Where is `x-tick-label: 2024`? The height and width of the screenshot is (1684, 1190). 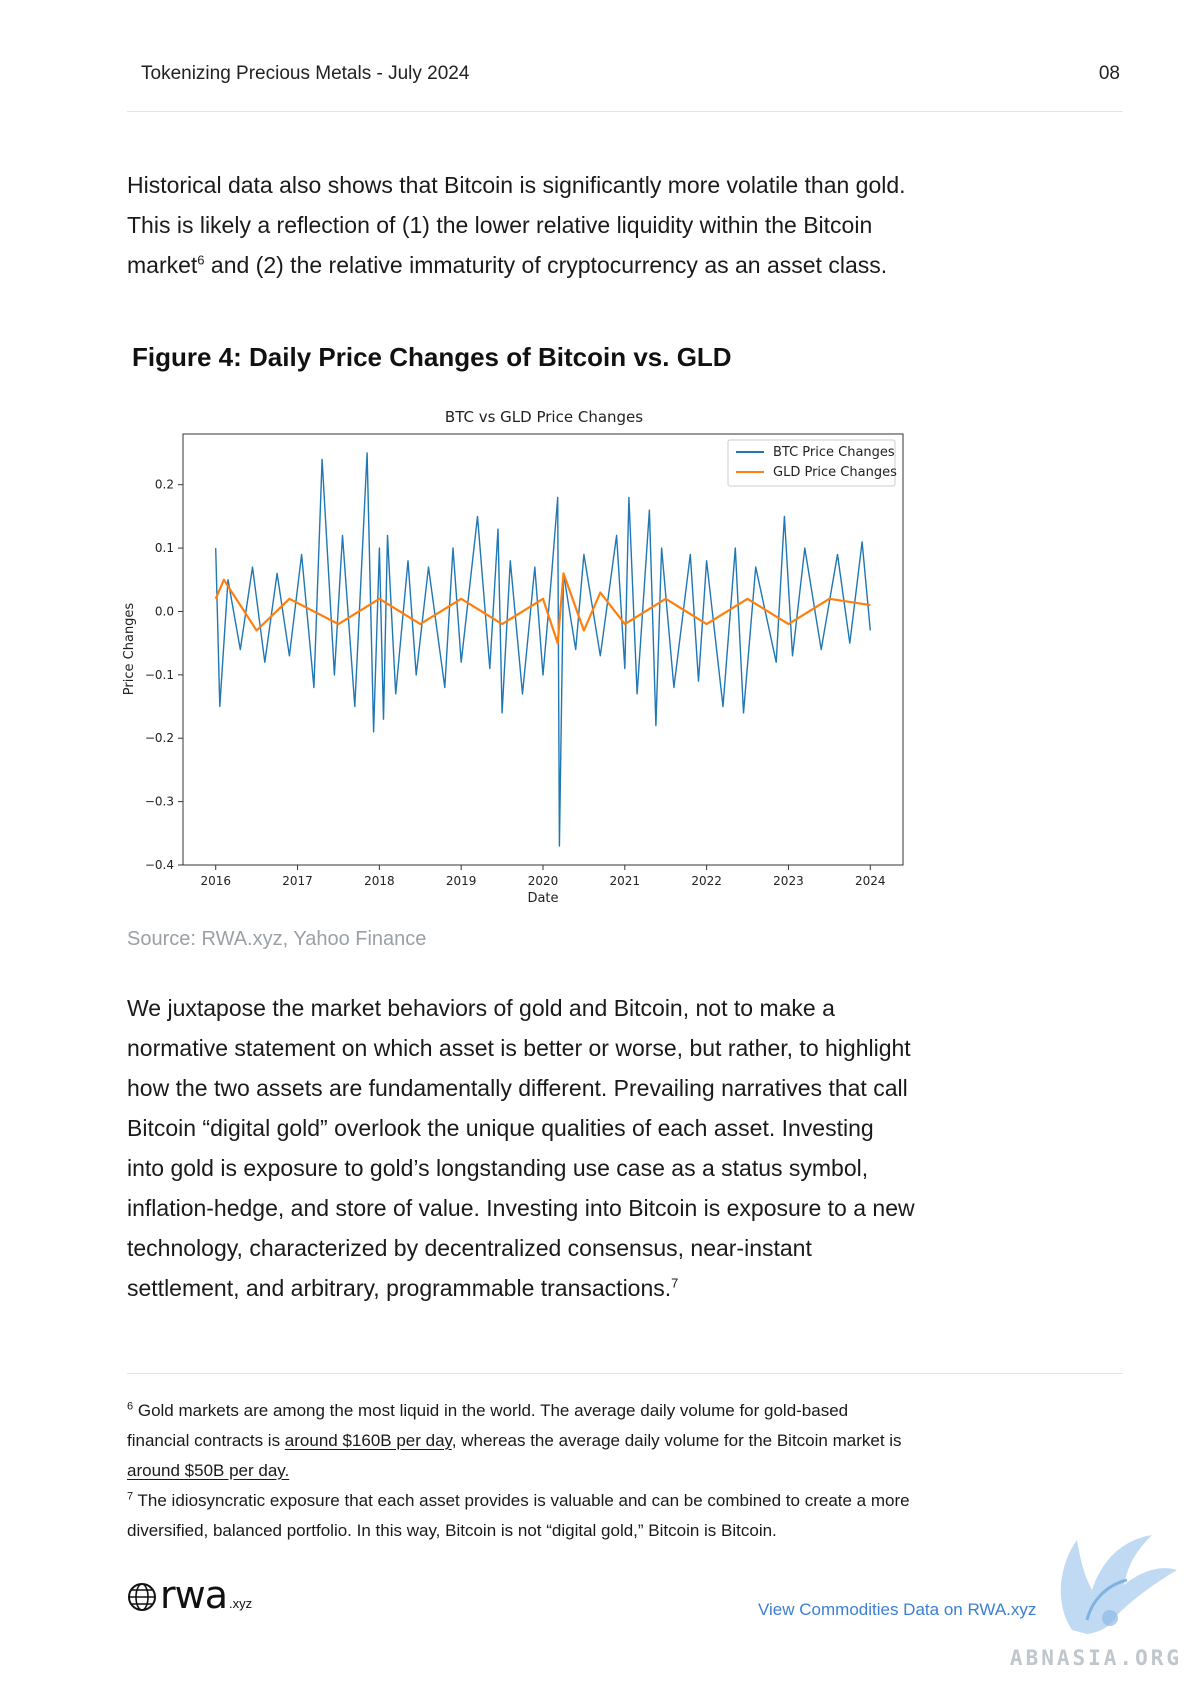 x-tick-label: 2024 is located at coordinates (870, 881).